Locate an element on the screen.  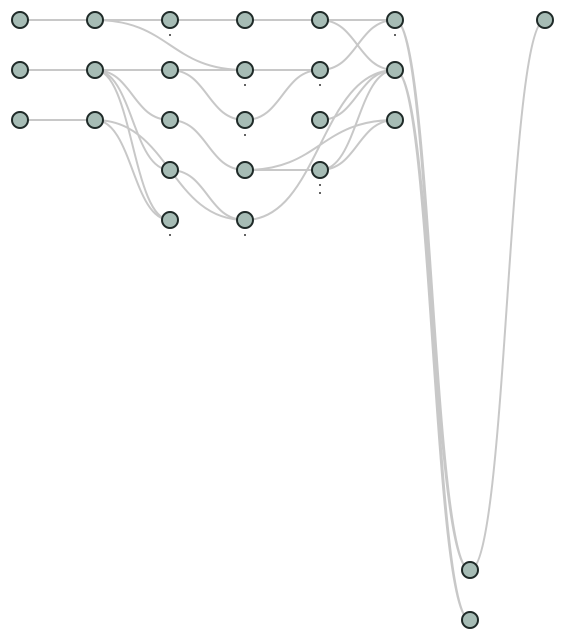
graph-node-c0r2 is located at coordinates (20, 120).